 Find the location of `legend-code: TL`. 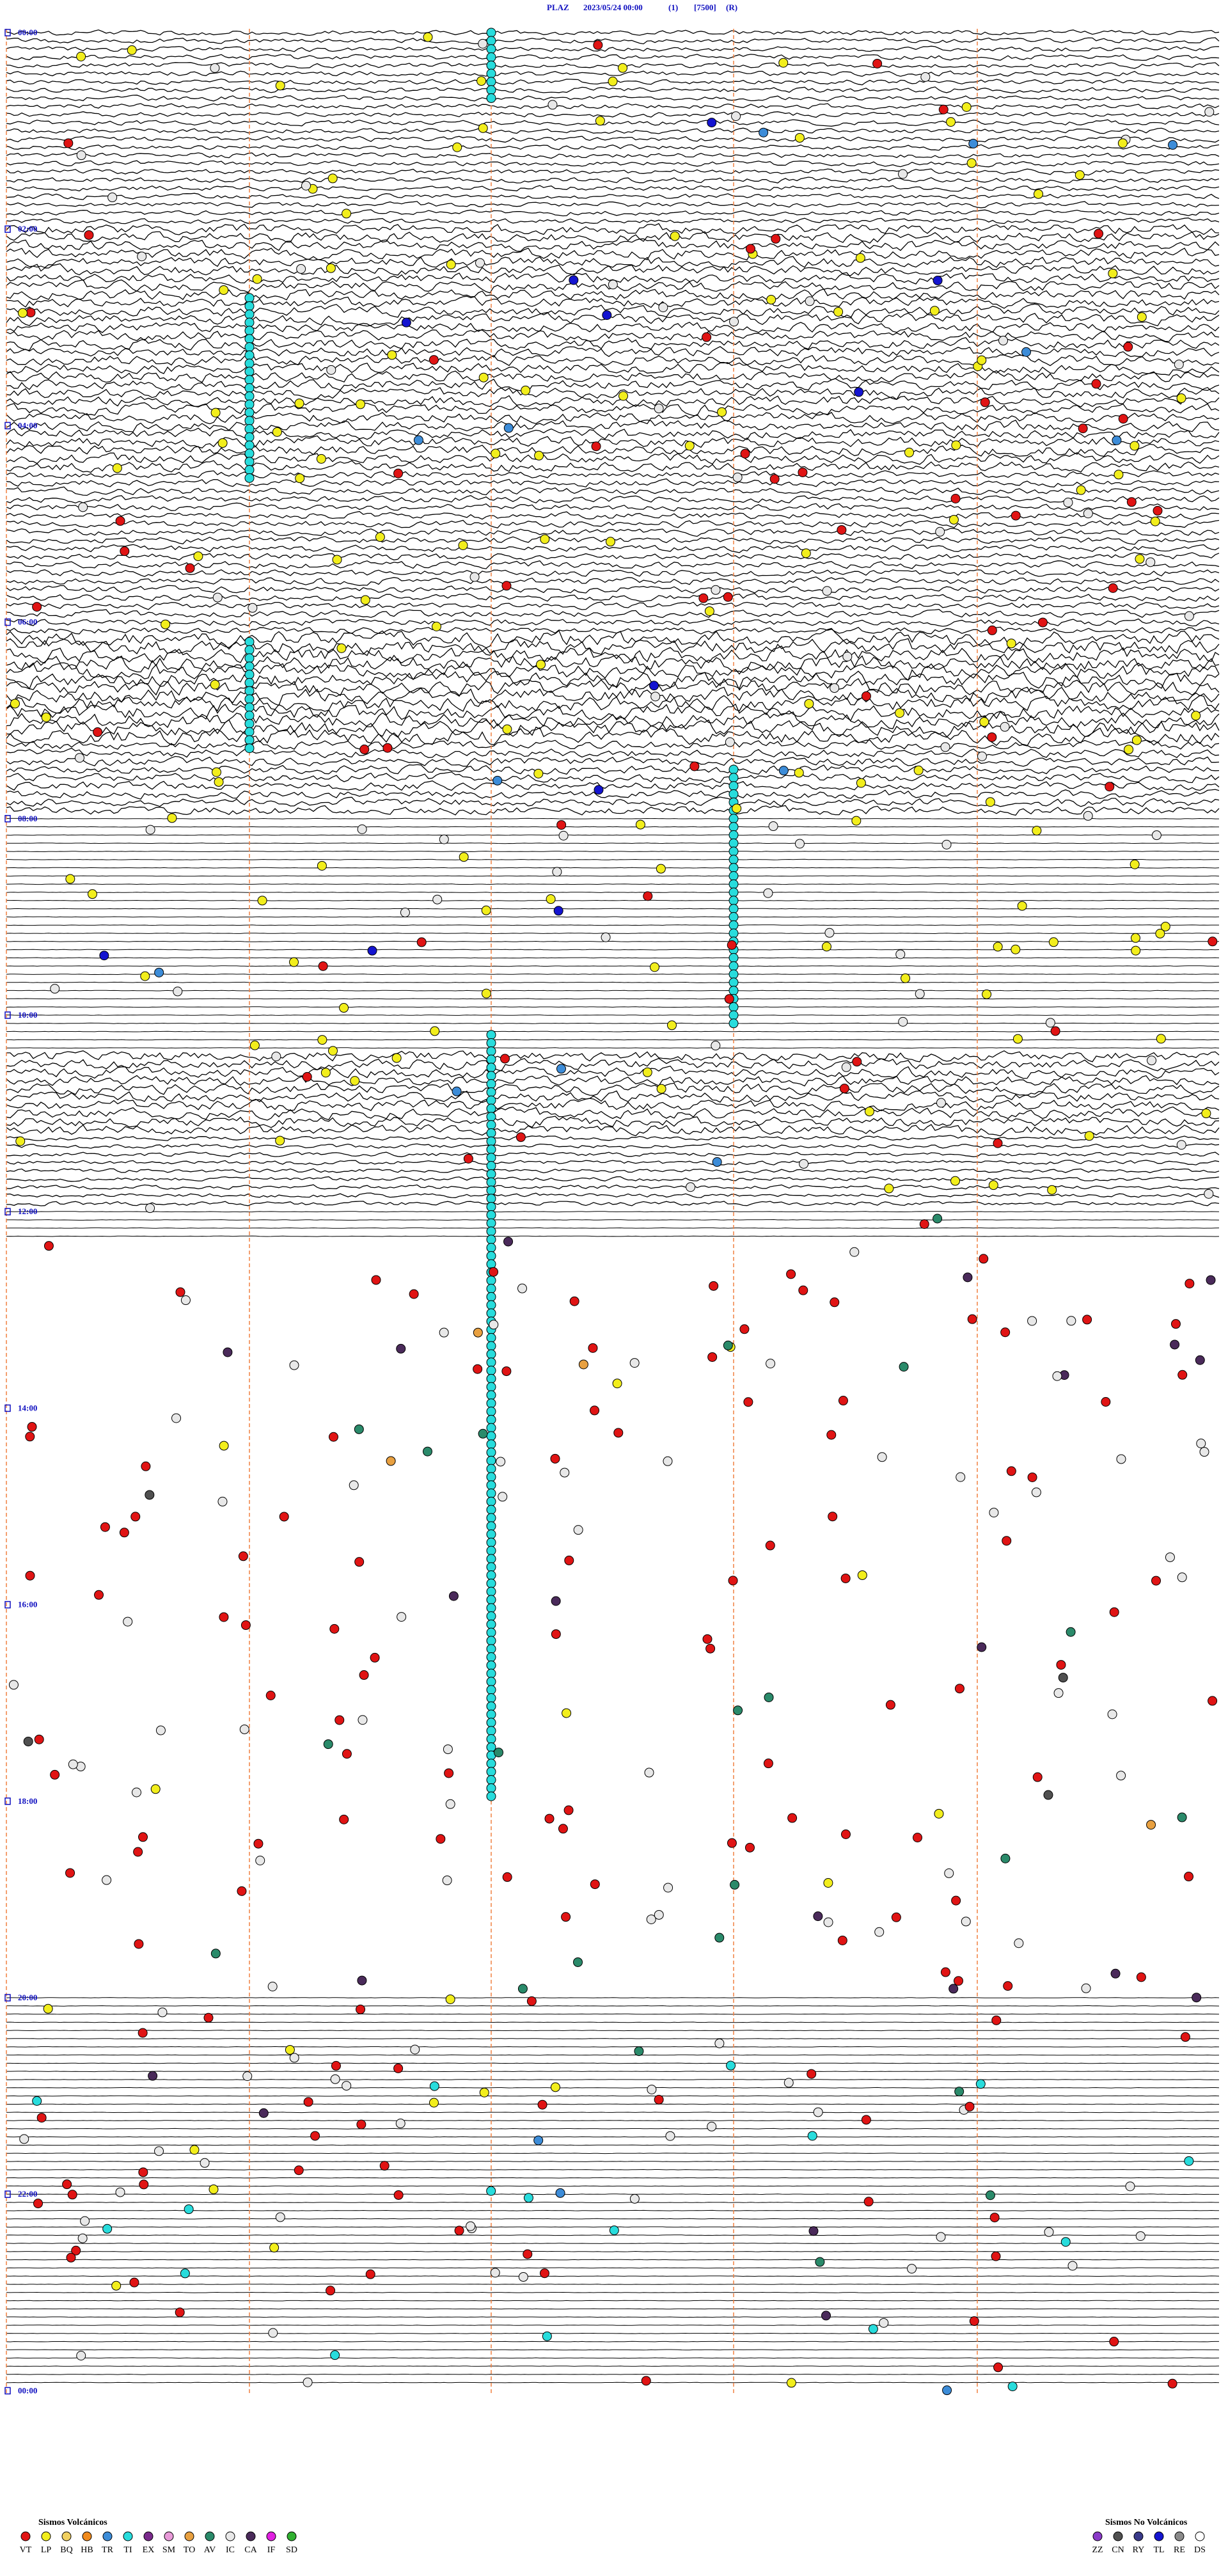

legend-code: TL is located at coordinates (1158, 2550).